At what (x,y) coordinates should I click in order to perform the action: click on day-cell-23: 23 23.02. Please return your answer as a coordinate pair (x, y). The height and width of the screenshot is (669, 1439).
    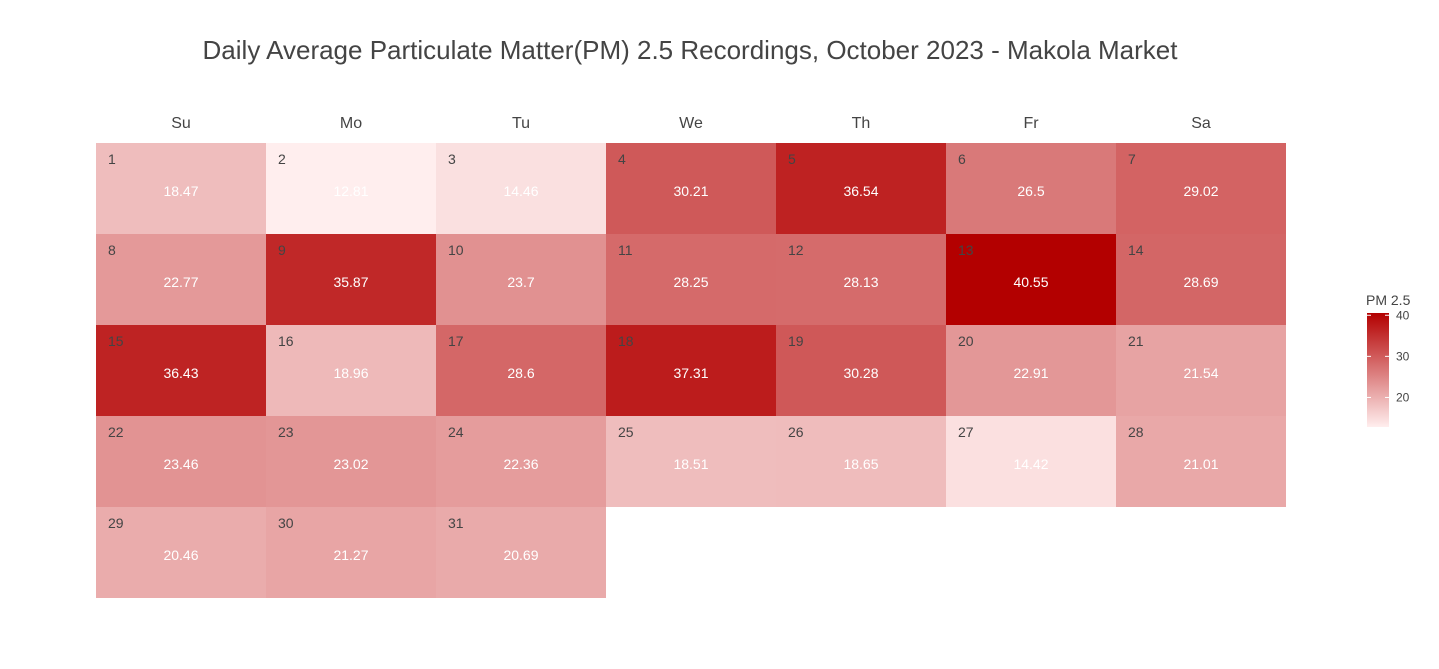
    Looking at the image, I should click on (351, 461).